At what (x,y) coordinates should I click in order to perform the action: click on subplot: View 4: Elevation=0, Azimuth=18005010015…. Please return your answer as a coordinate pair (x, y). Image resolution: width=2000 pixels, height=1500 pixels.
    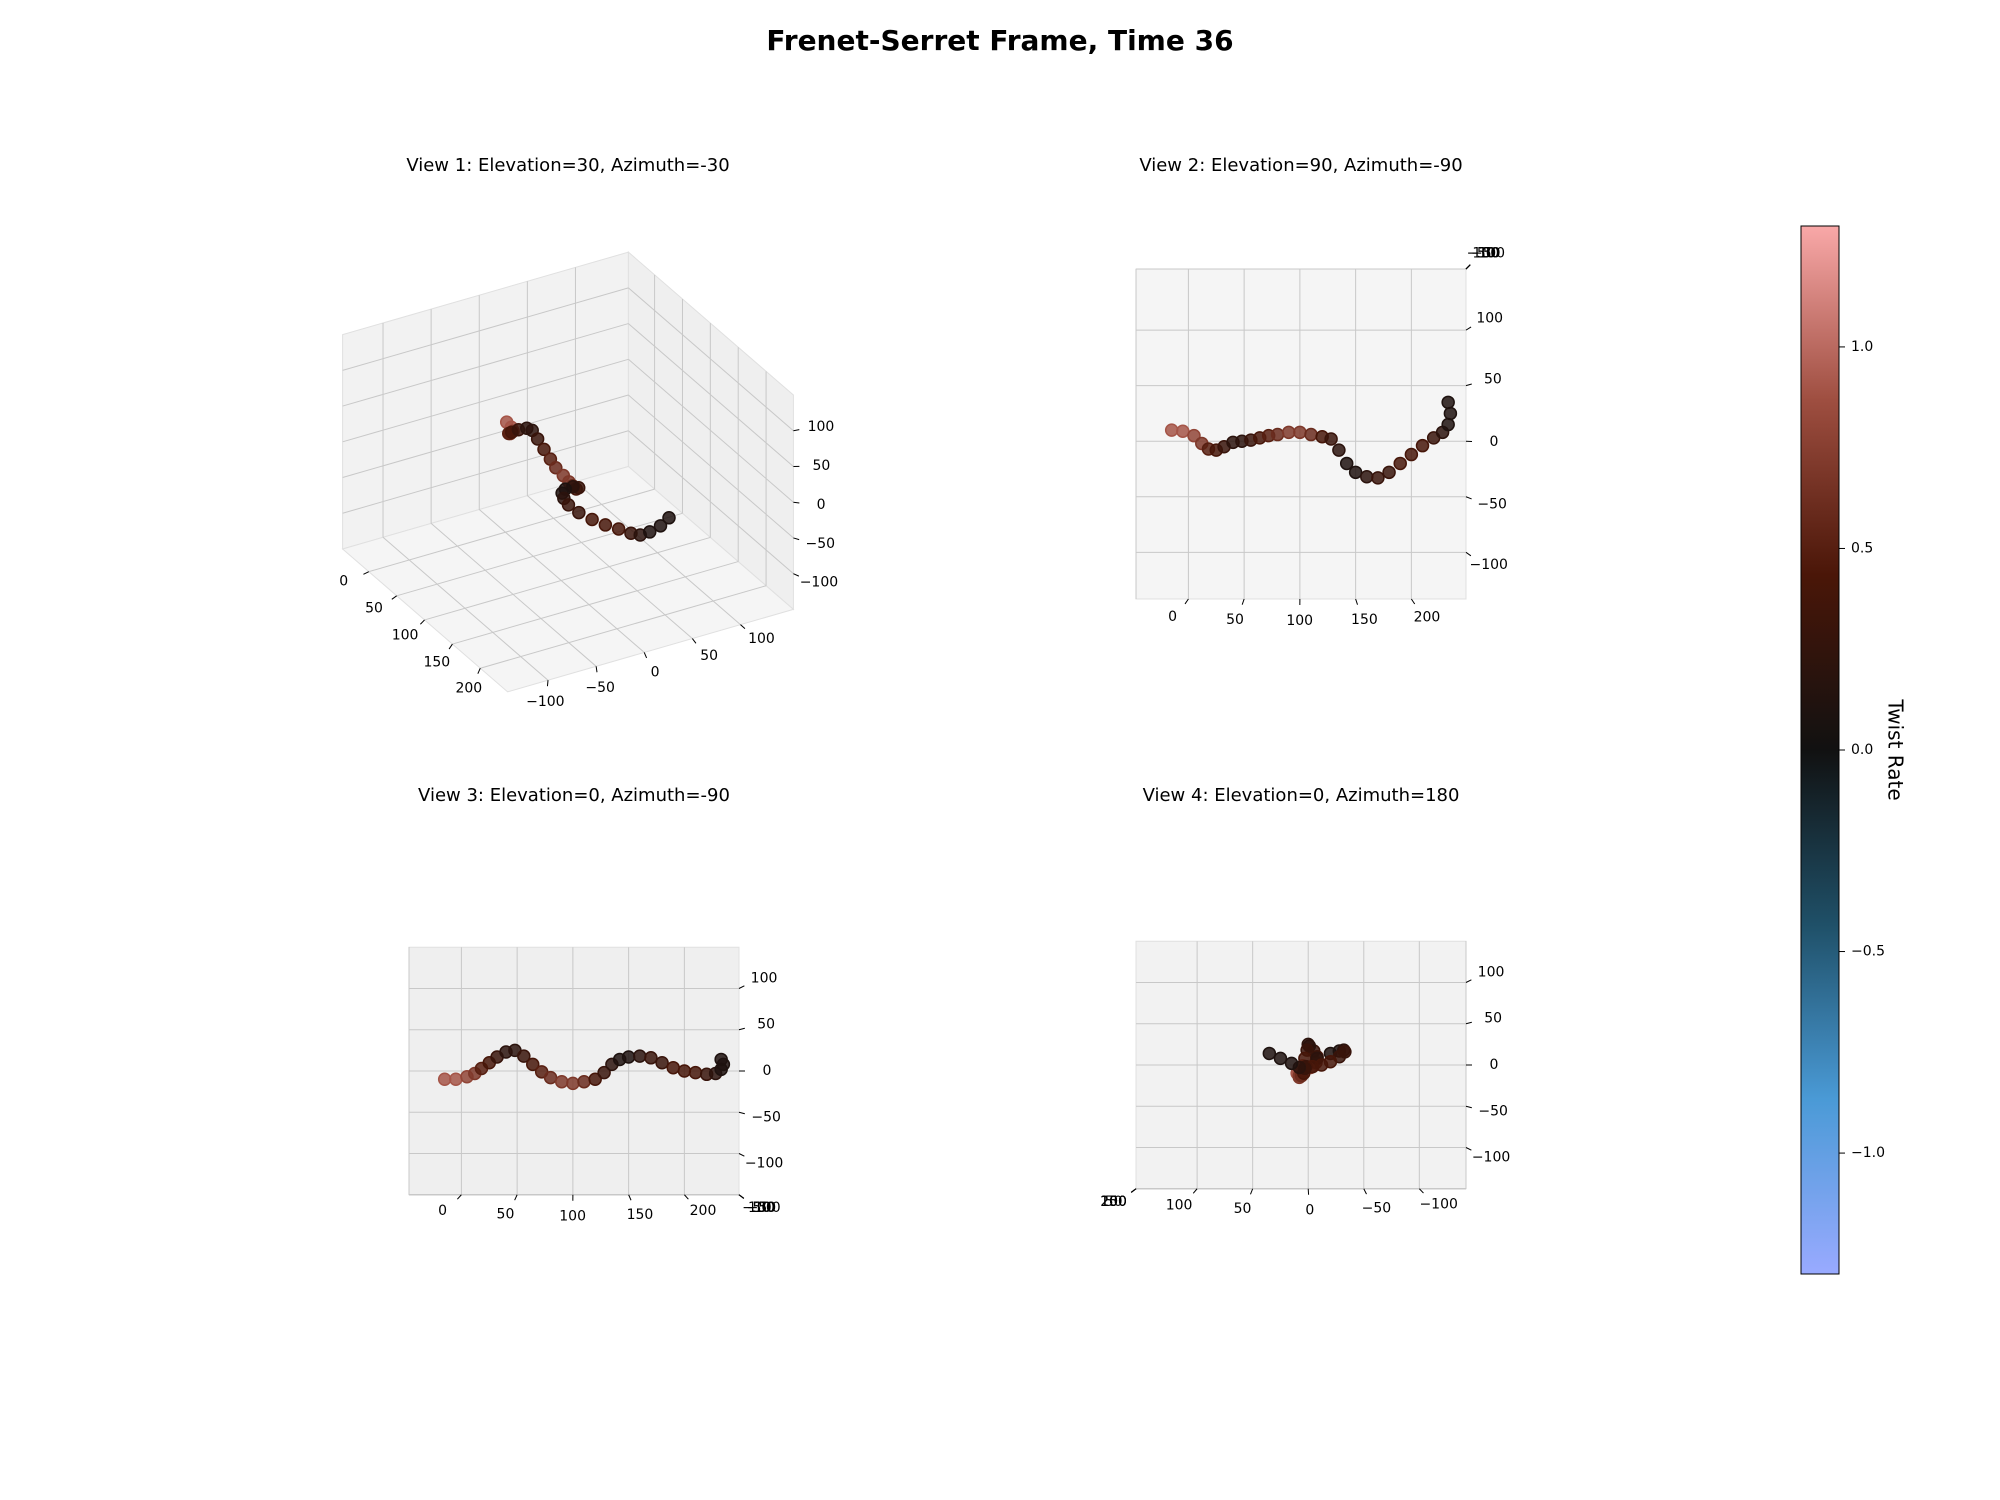
    Looking at the image, I should click on (1305, 1002).